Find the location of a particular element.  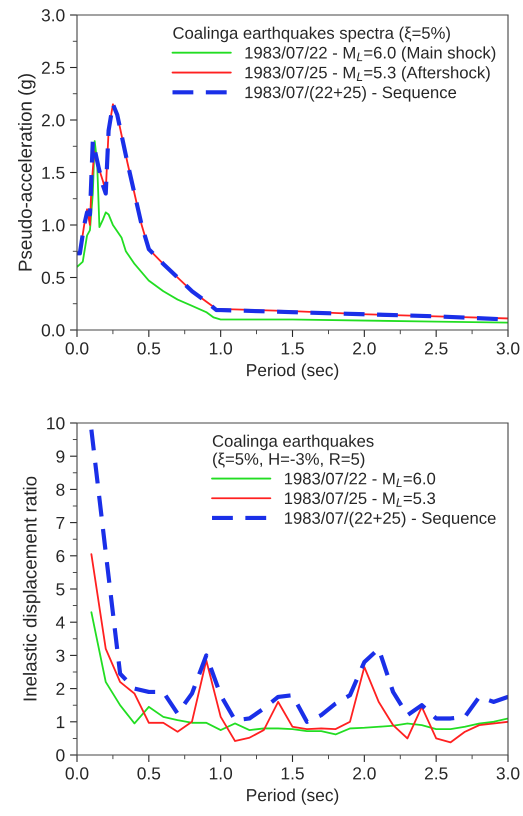

y-tick-label: 8 is located at coordinates (60, 490).